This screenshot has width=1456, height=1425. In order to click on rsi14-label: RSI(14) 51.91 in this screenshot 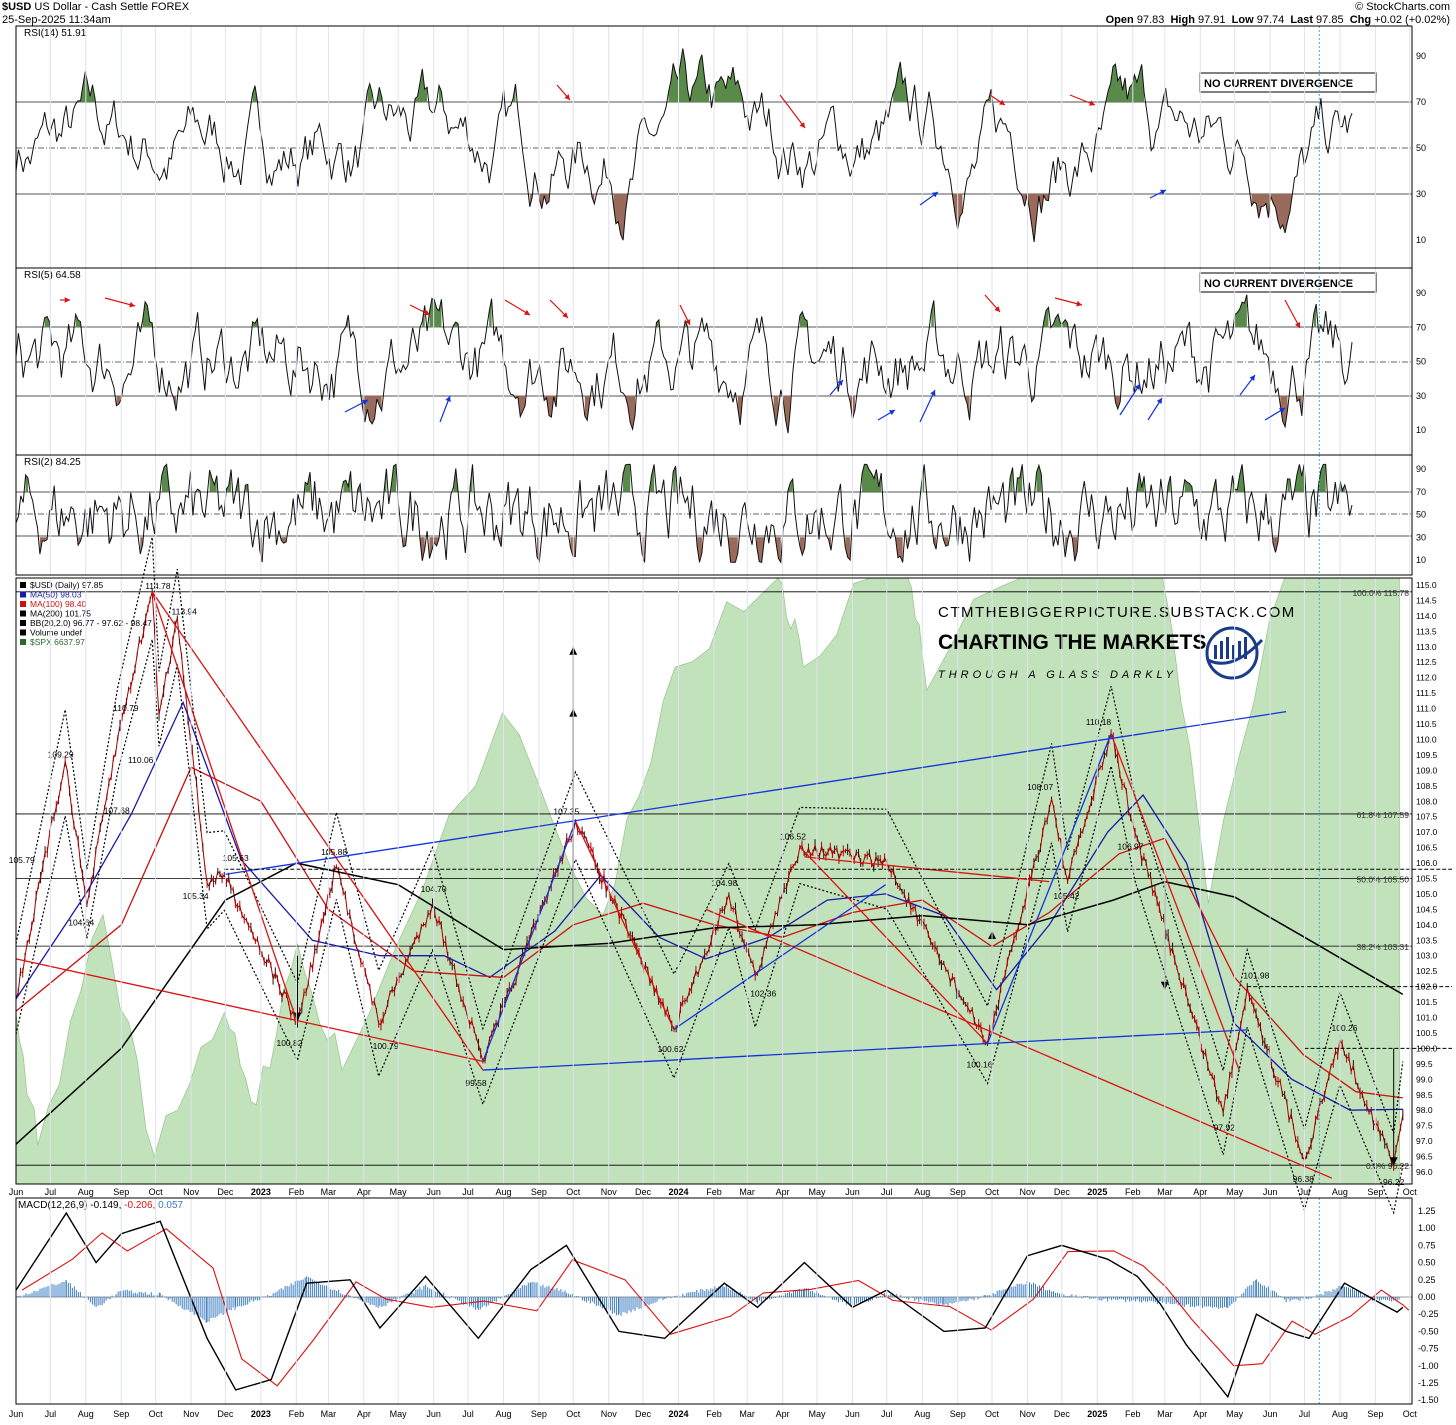, I will do `click(55, 33)`.